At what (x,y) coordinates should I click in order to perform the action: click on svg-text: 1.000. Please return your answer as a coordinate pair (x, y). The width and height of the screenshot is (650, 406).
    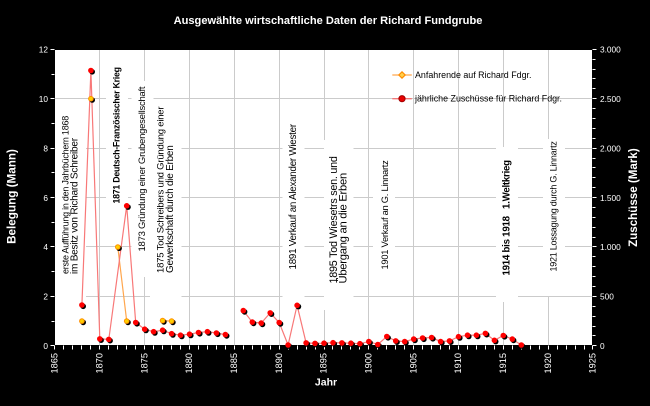
    Looking at the image, I should click on (610, 247).